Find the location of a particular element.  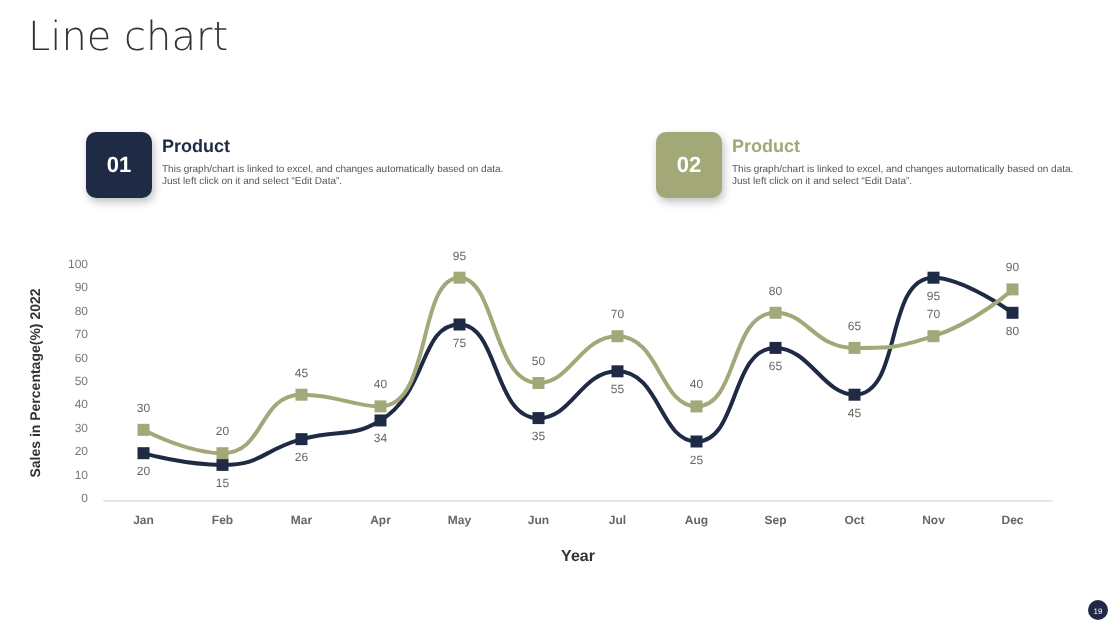

text: 02 is located at coordinates (689, 165).